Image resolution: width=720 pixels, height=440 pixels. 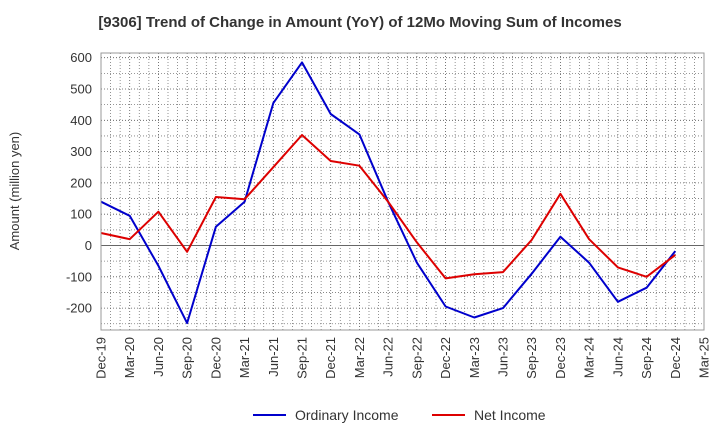 I want to click on x-tick-label: Sep-21, so click(x=302, y=358).